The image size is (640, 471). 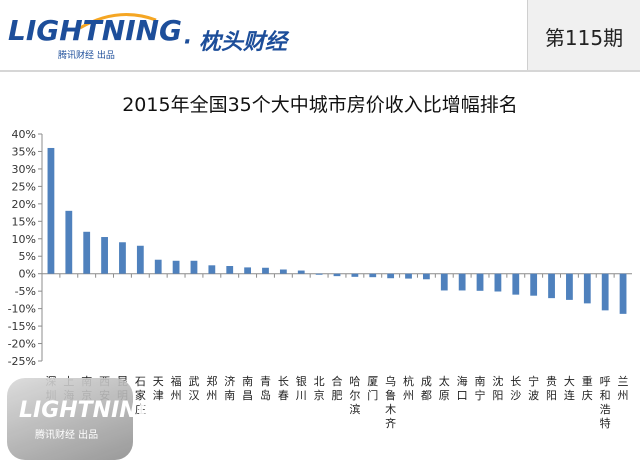 I want to click on y-tick-label: 30%, so click(x=24, y=169).